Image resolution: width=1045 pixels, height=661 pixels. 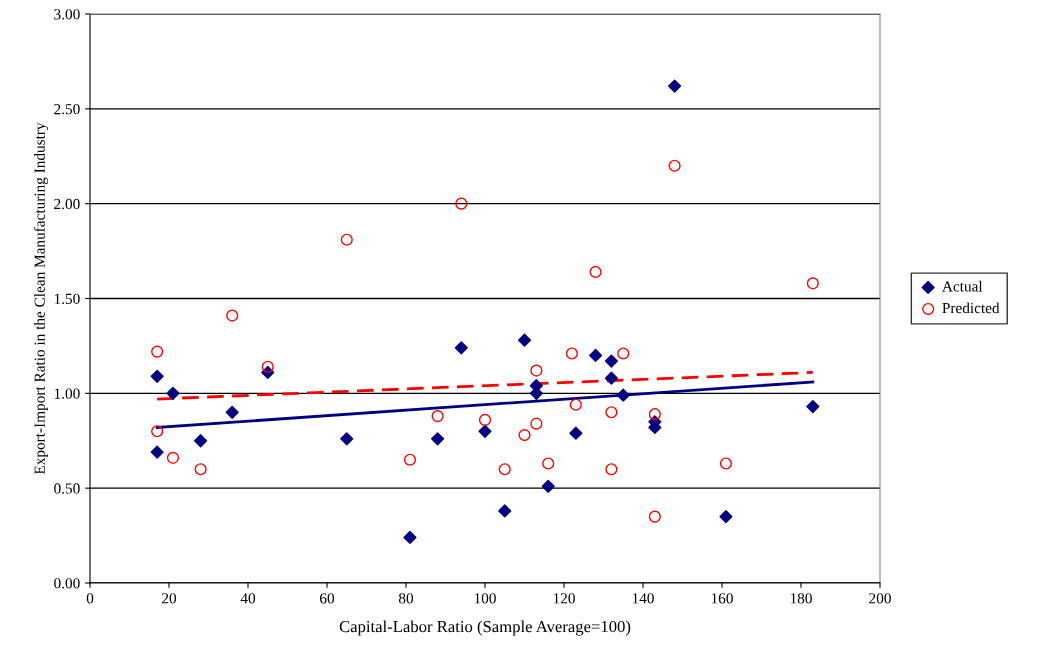 I want to click on x-tick-label: 60, so click(x=327, y=598).